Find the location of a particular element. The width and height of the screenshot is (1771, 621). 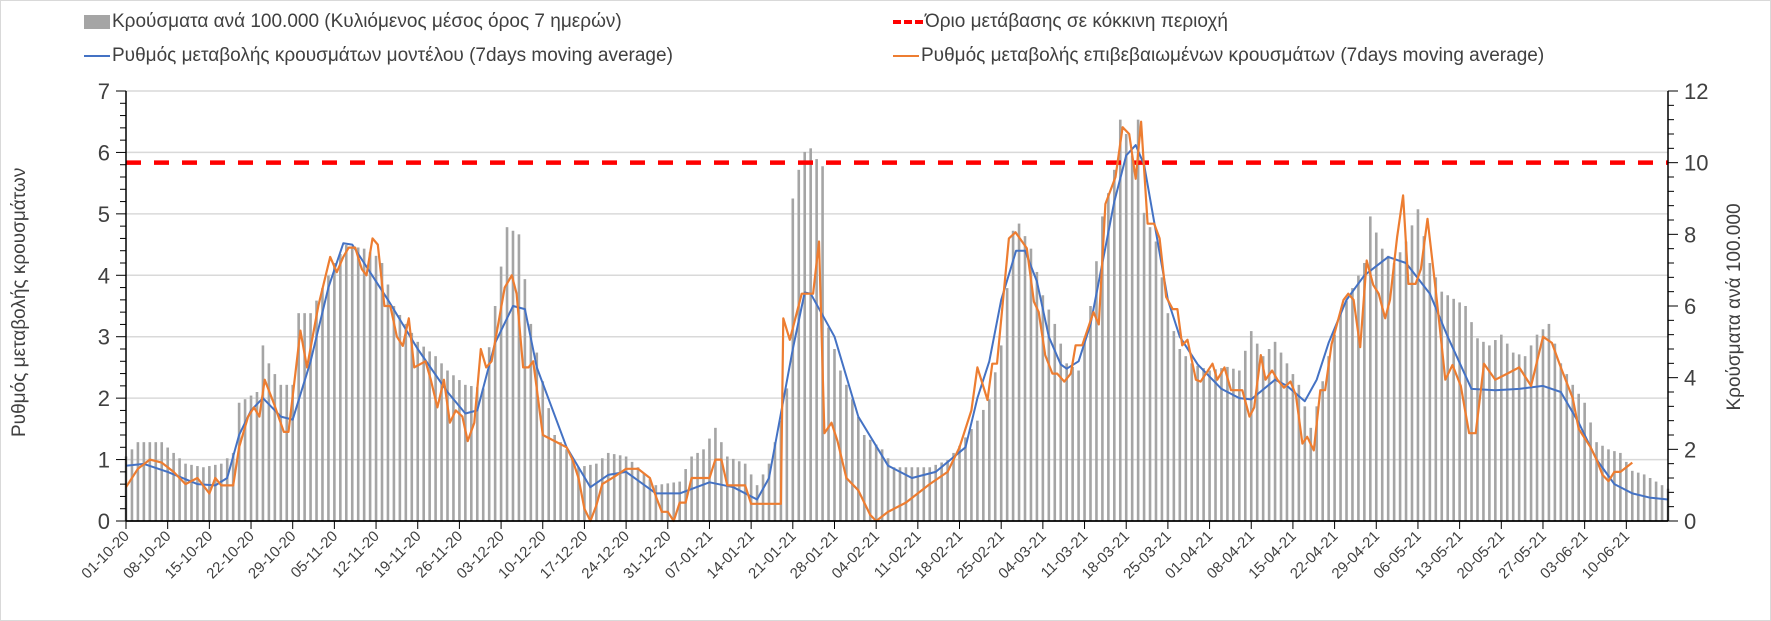

y-tick-label-left: 2 is located at coordinates (104, 398).